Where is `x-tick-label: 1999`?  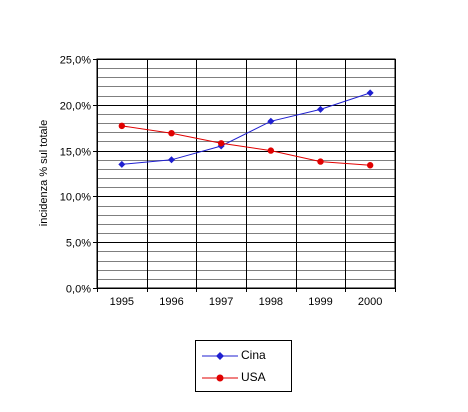
x-tick-label: 1999 is located at coordinates (320, 302).